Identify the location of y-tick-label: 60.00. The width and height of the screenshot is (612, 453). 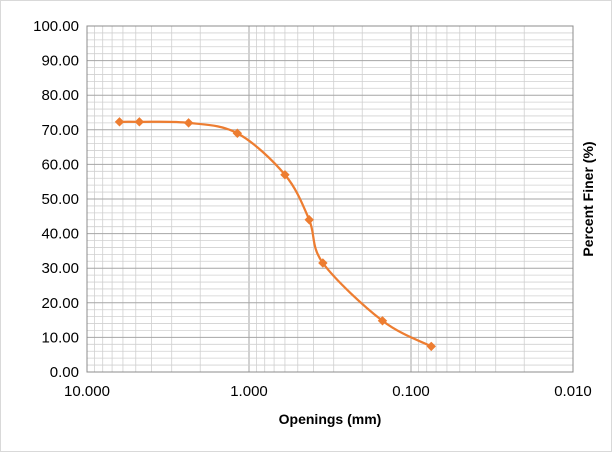
(60, 164).